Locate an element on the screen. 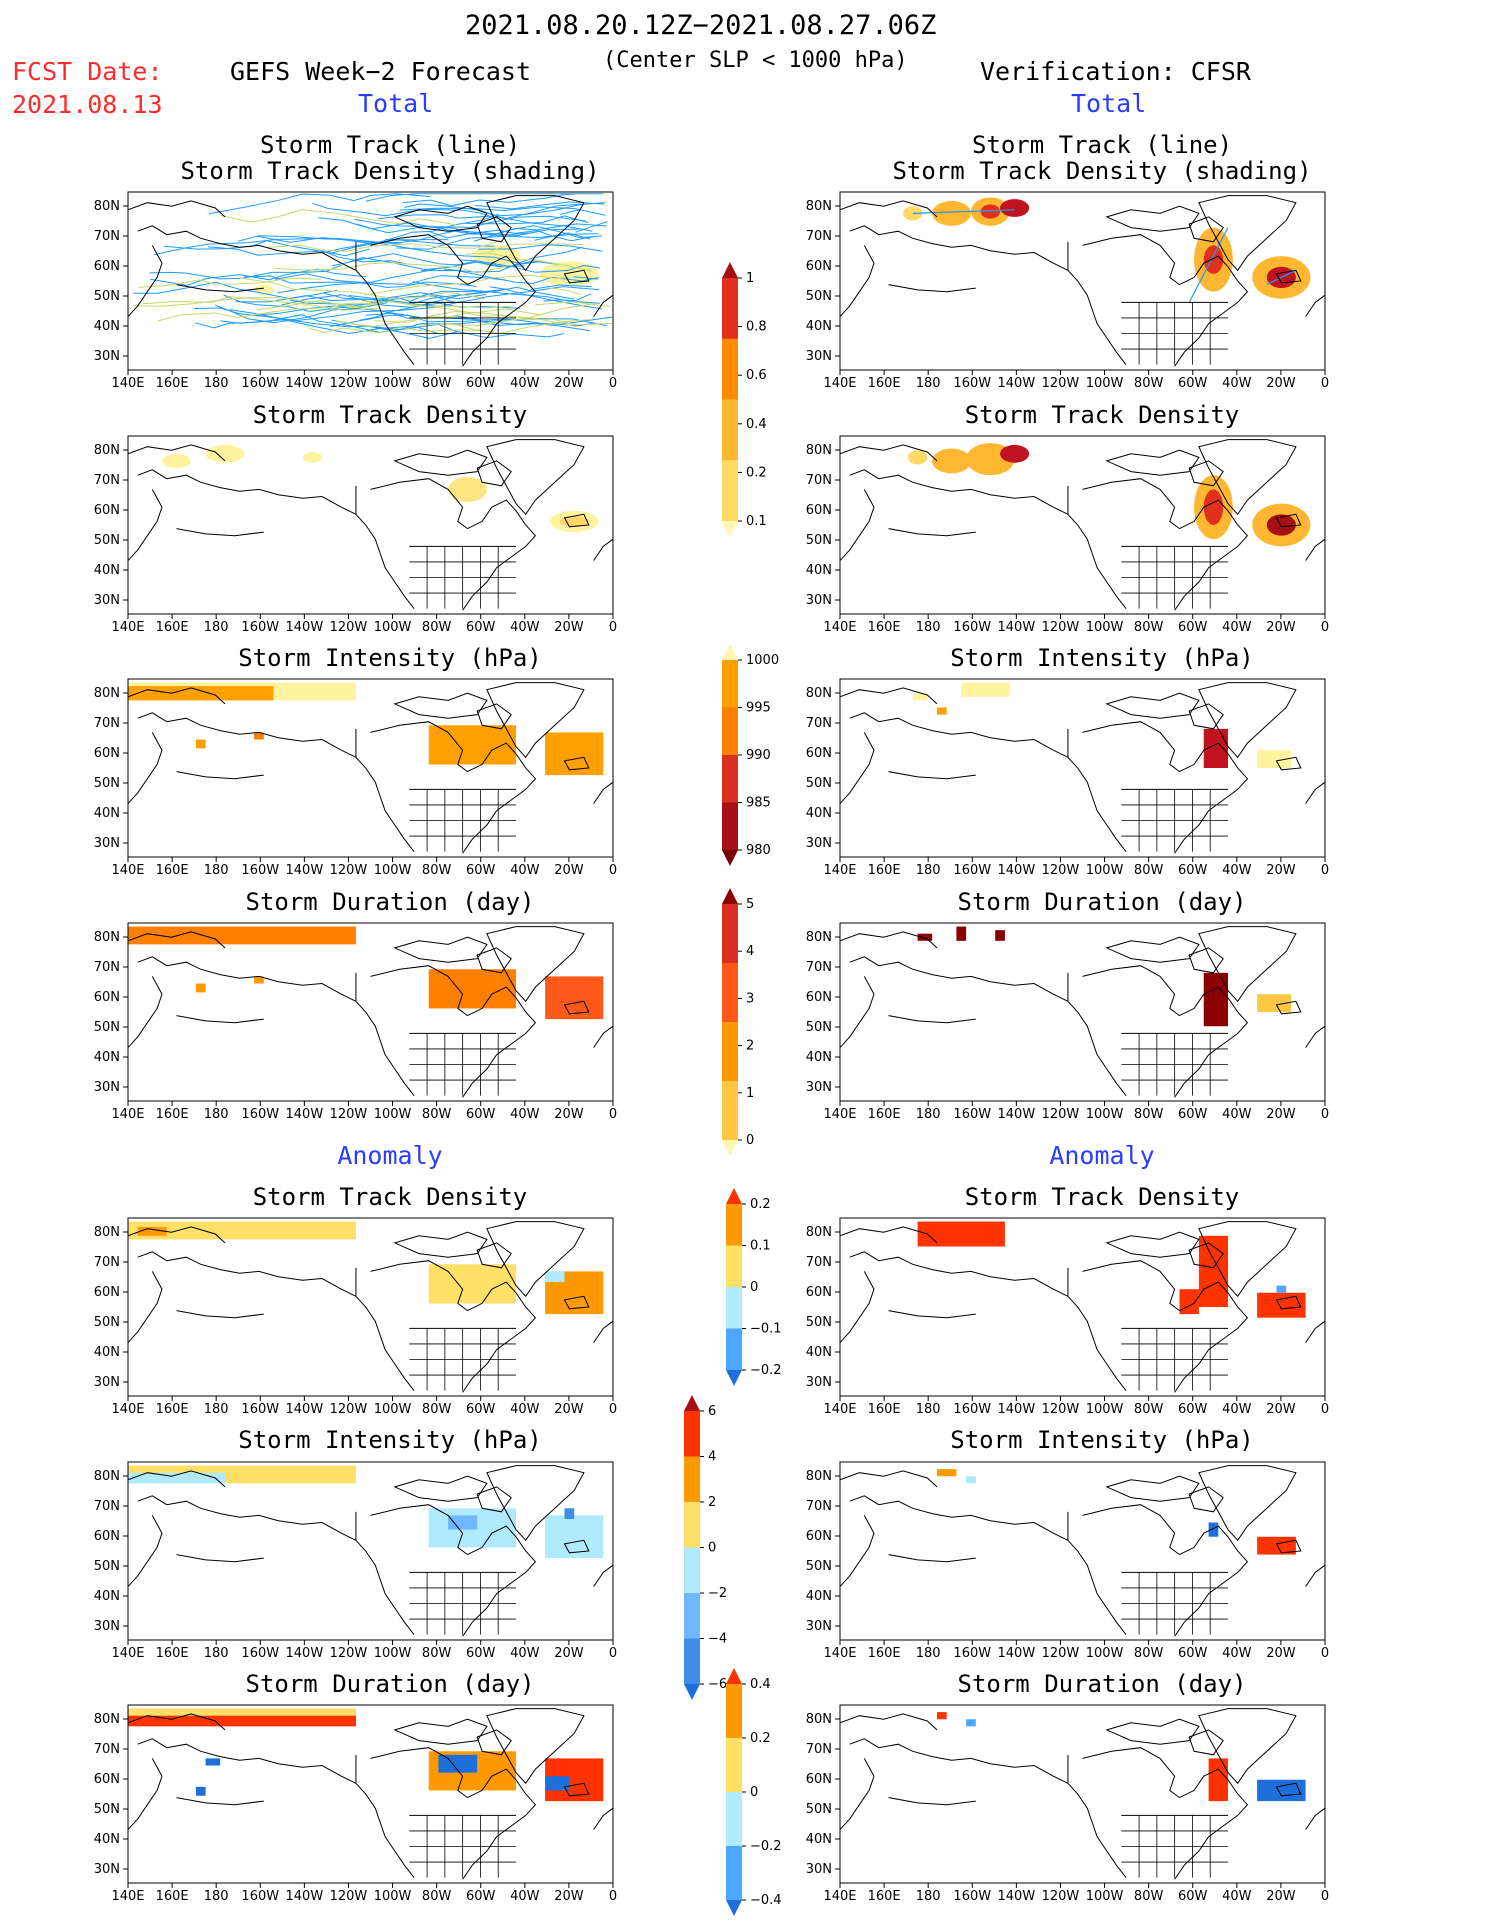 This screenshot has width=1487, height=1925. fcst-date-value: 2021.08.13 is located at coordinates (87, 104).